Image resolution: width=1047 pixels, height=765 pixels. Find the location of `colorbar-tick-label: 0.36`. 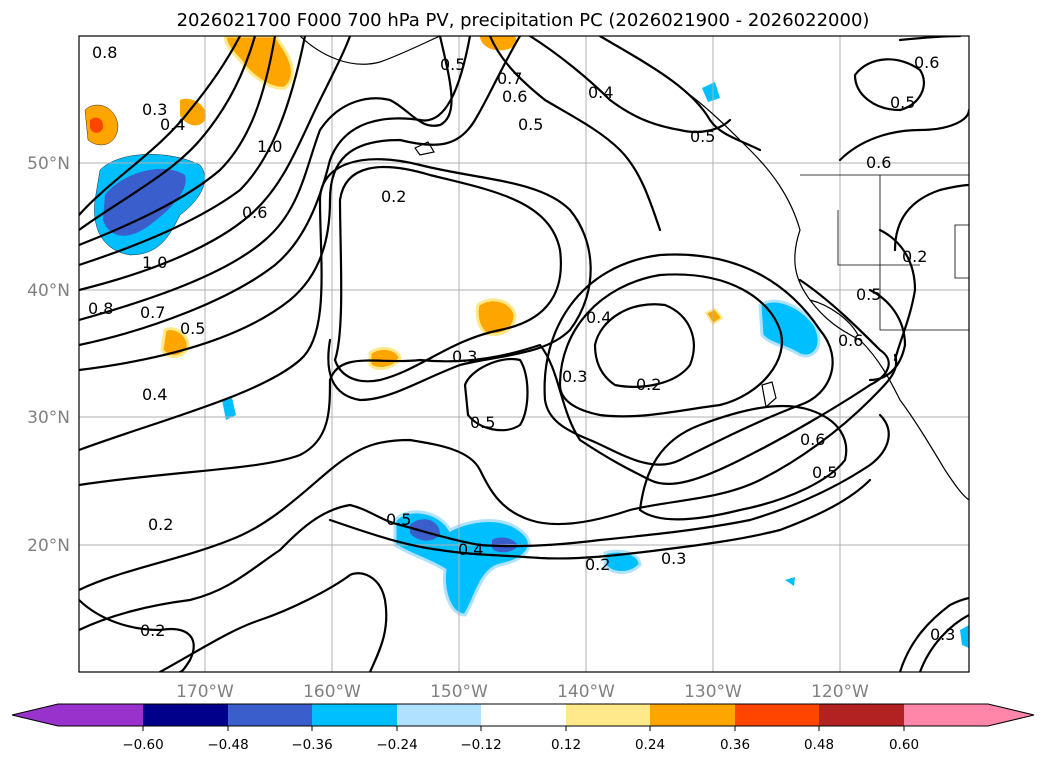

colorbar-tick-label: 0.36 is located at coordinates (735, 745).